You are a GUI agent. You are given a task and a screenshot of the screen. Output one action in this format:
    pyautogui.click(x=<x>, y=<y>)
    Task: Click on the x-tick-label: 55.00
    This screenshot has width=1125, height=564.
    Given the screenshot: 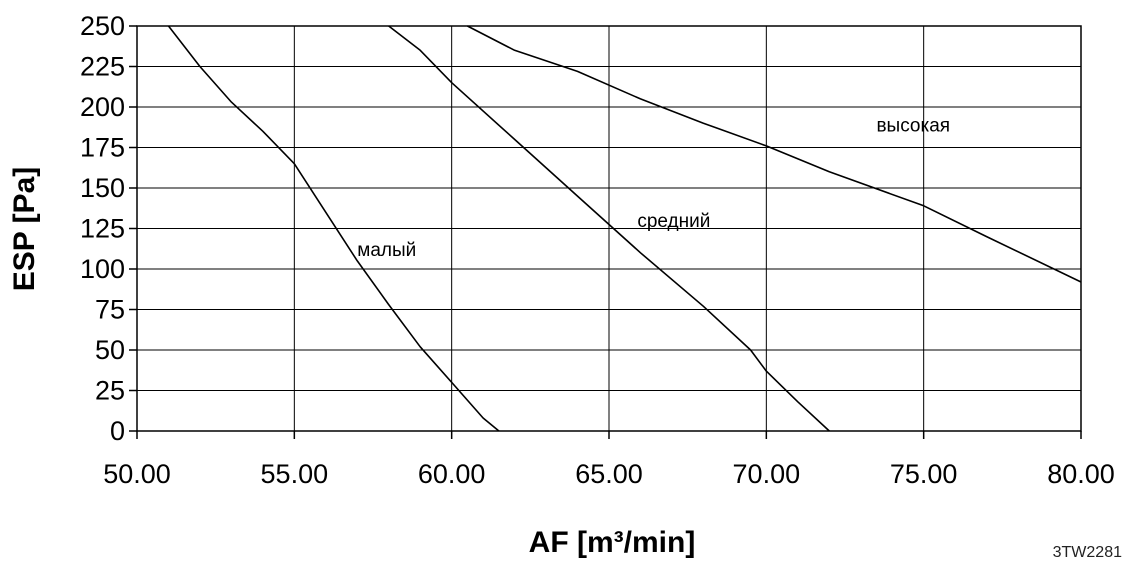 What is the action you would take?
    pyautogui.click(x=295, y=474)
    